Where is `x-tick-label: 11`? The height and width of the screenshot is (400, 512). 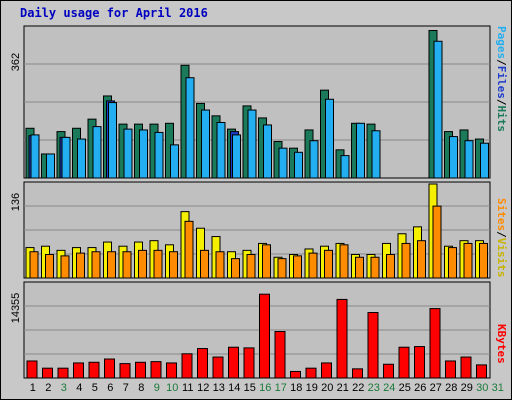
x-tick-label: 11 is located at coordinates (188, 388).